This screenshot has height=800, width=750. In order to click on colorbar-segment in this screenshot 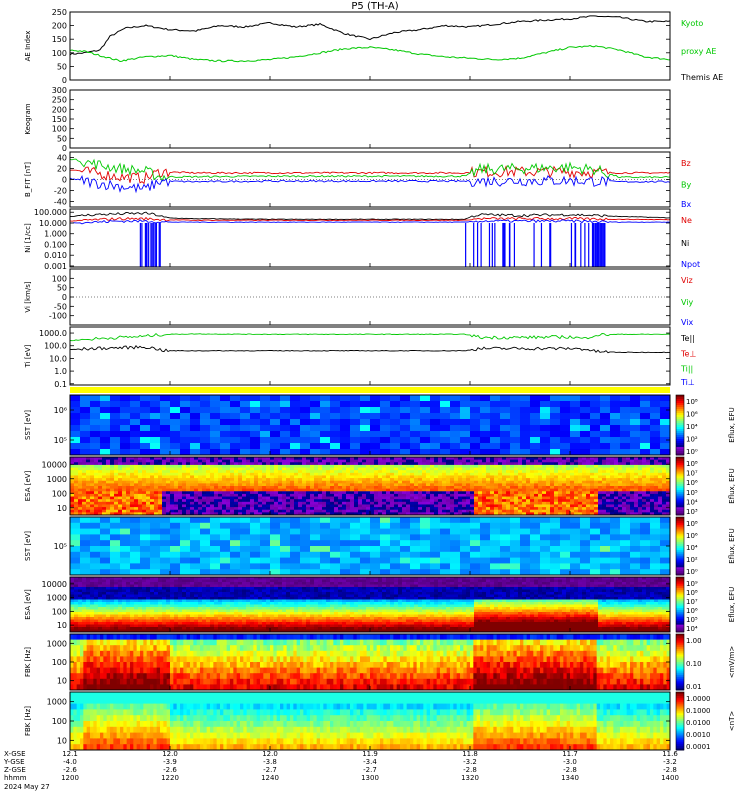, I will do `click(680, 493)`.